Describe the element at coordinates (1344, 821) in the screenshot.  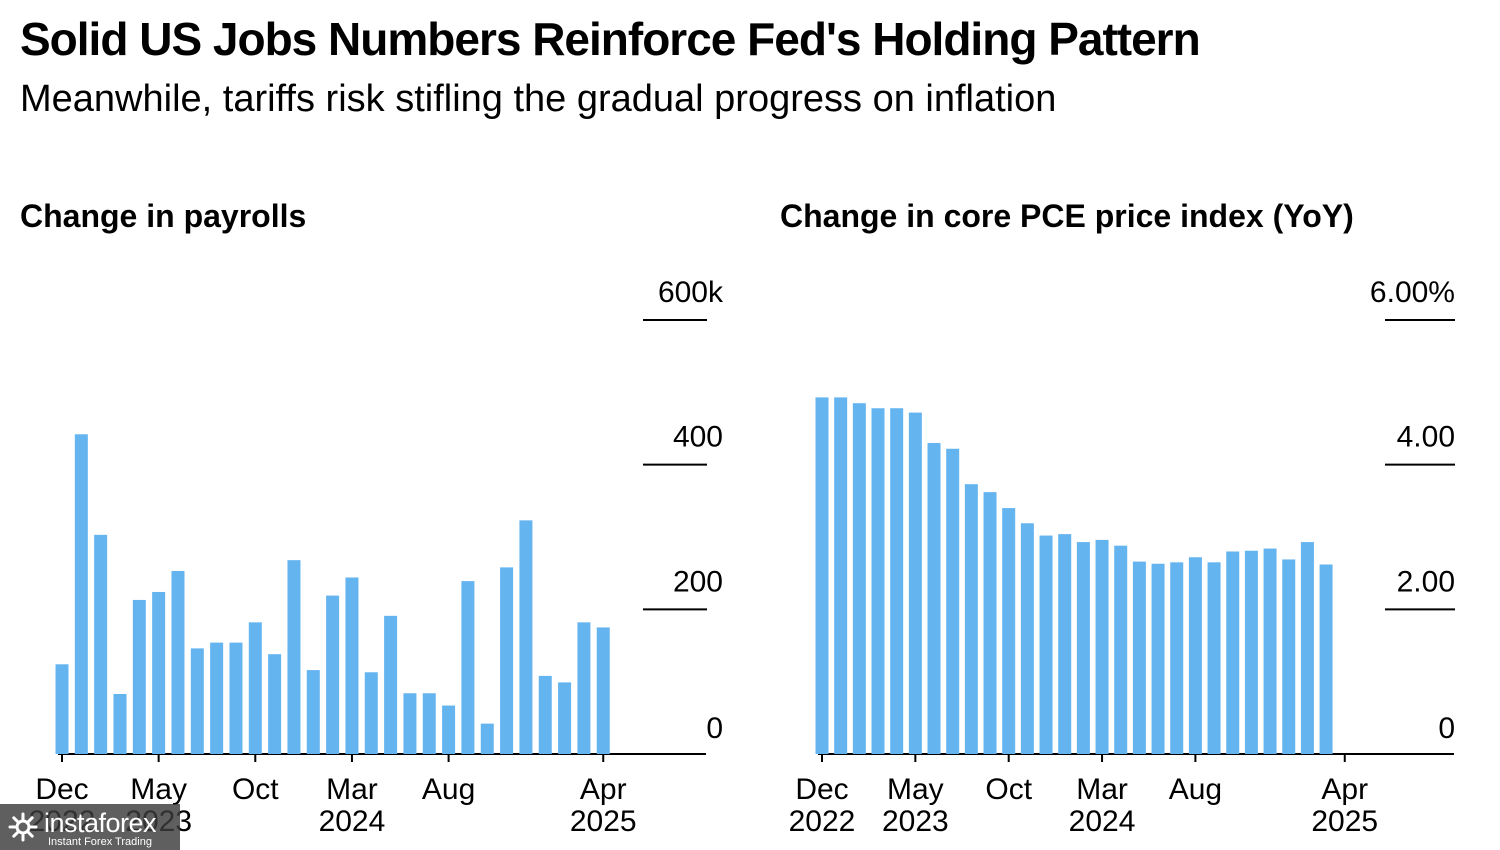
I see `core-pce-x-tick-year: 2025` at that location.